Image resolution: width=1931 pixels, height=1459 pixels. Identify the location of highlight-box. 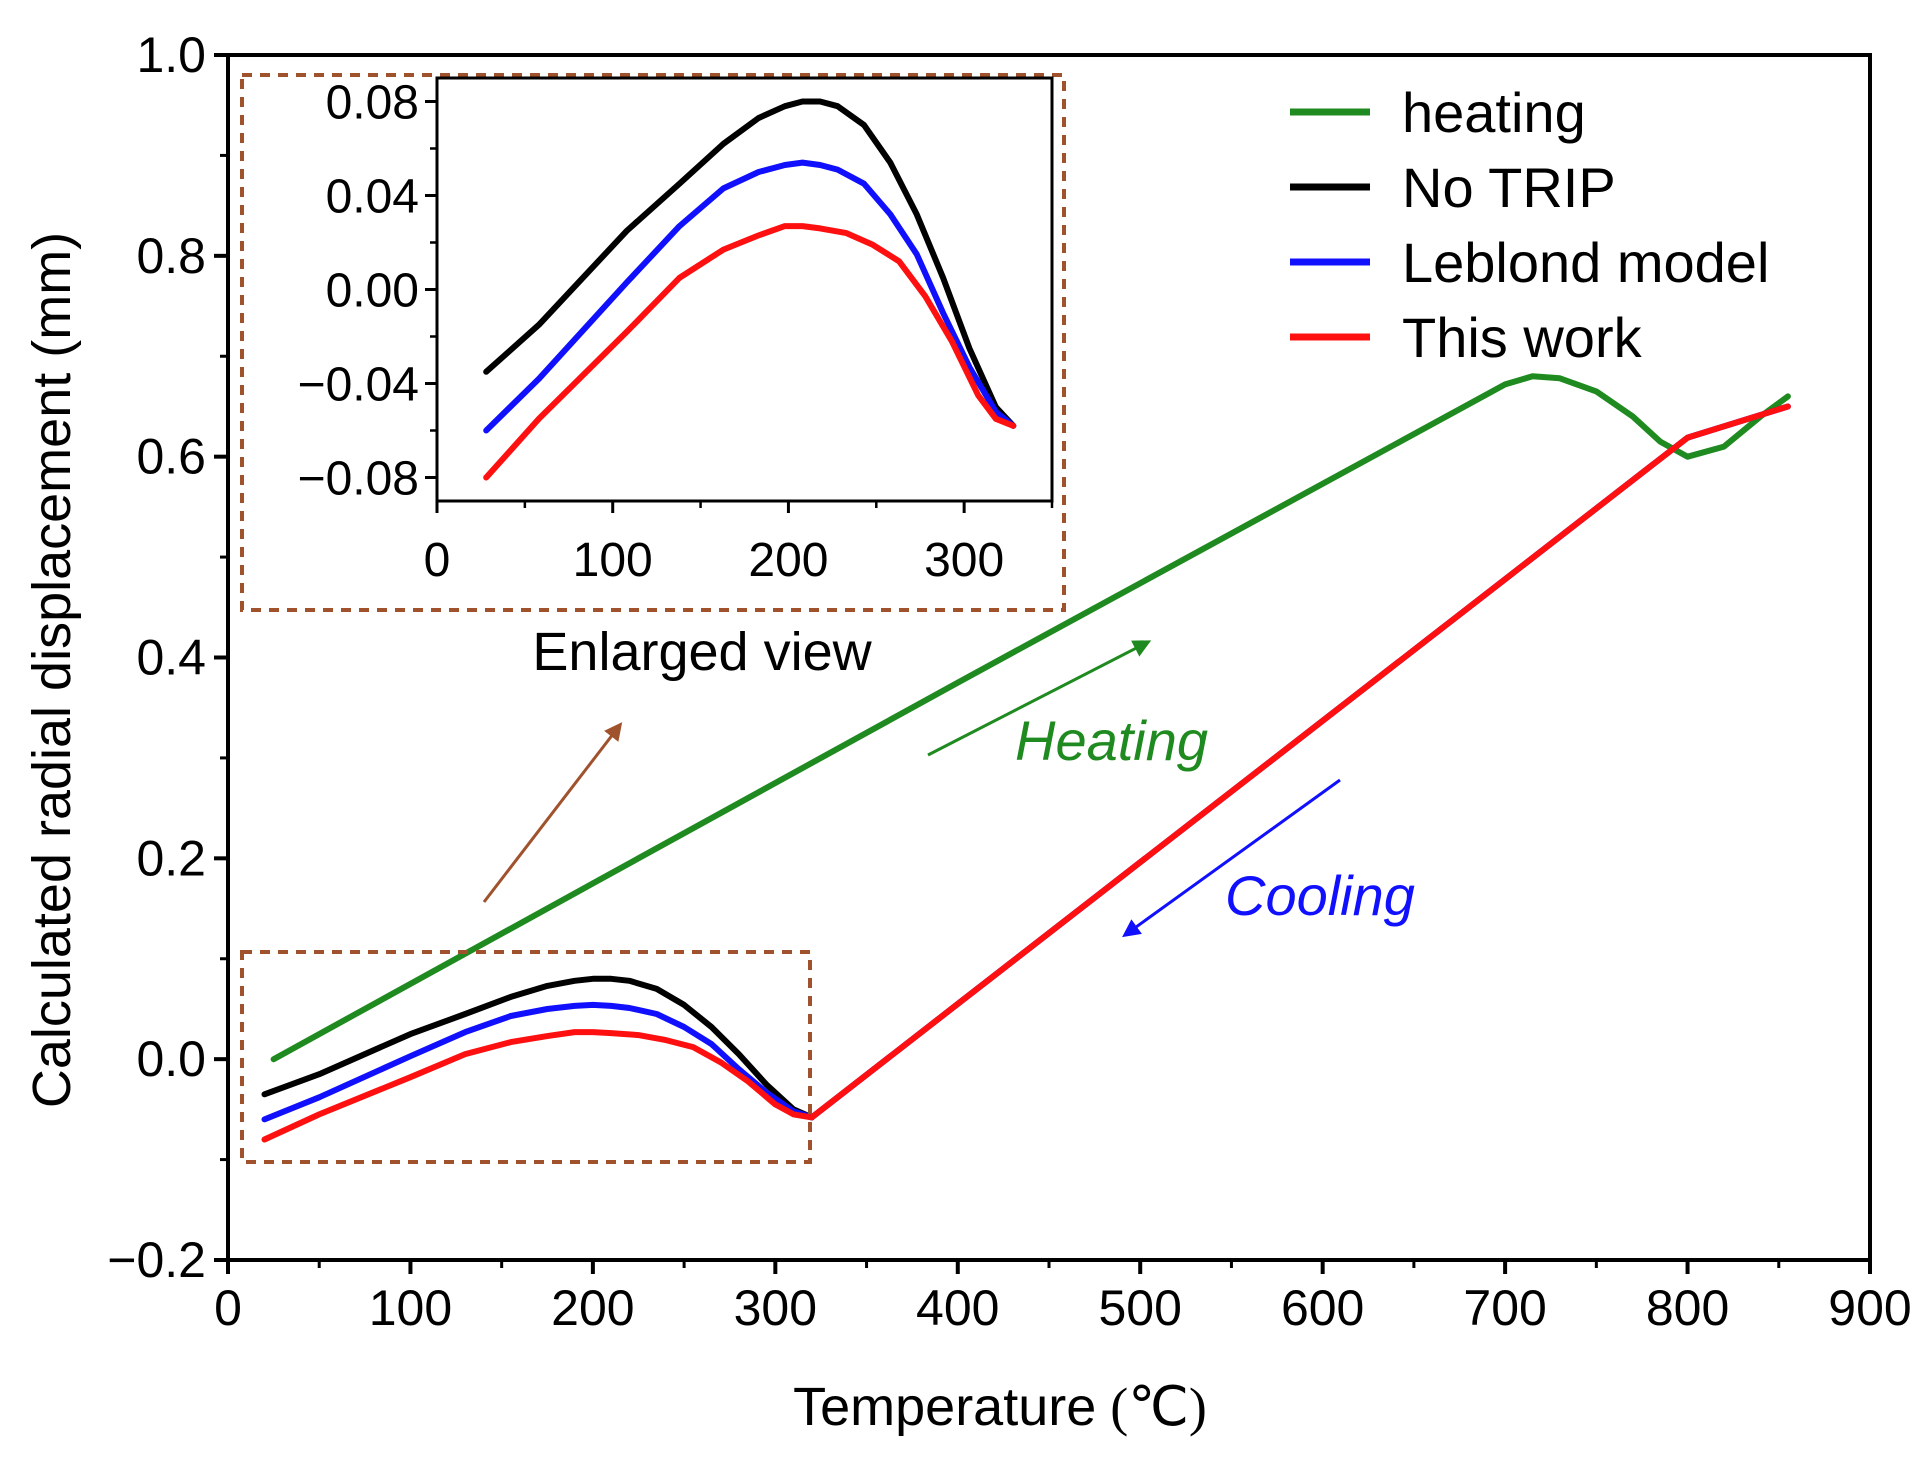
(526, 1057).